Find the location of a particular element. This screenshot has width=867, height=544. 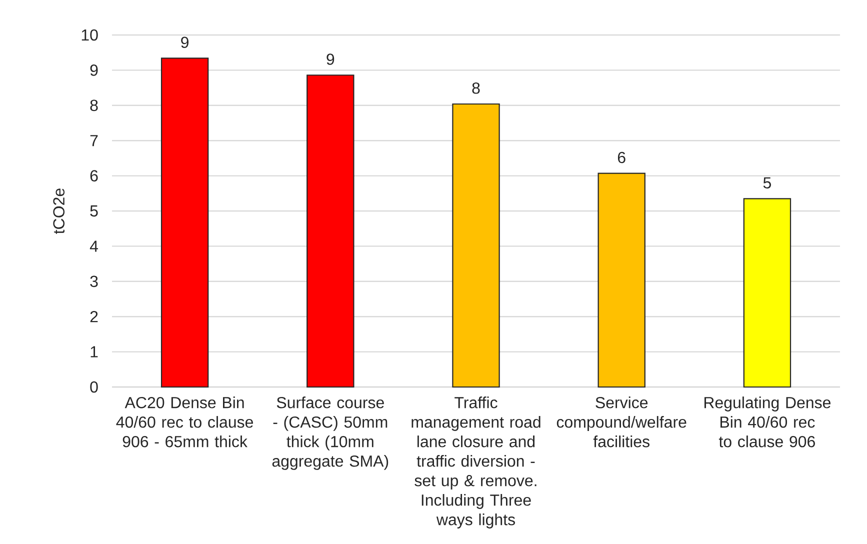

x-tick-label: AC20 Dense Bin 40/60 rec to clause 906 - 65mm thick is located at coordinates (184, 422).